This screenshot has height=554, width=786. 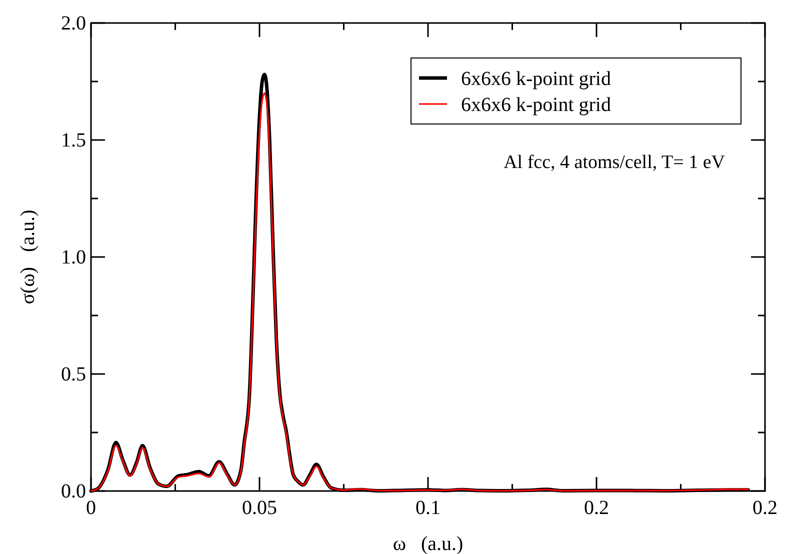 What do you see at coordinates (73, 491) in the screenshot?
I see `y-tick-label: 0.0` at bounding box center [73, 491].